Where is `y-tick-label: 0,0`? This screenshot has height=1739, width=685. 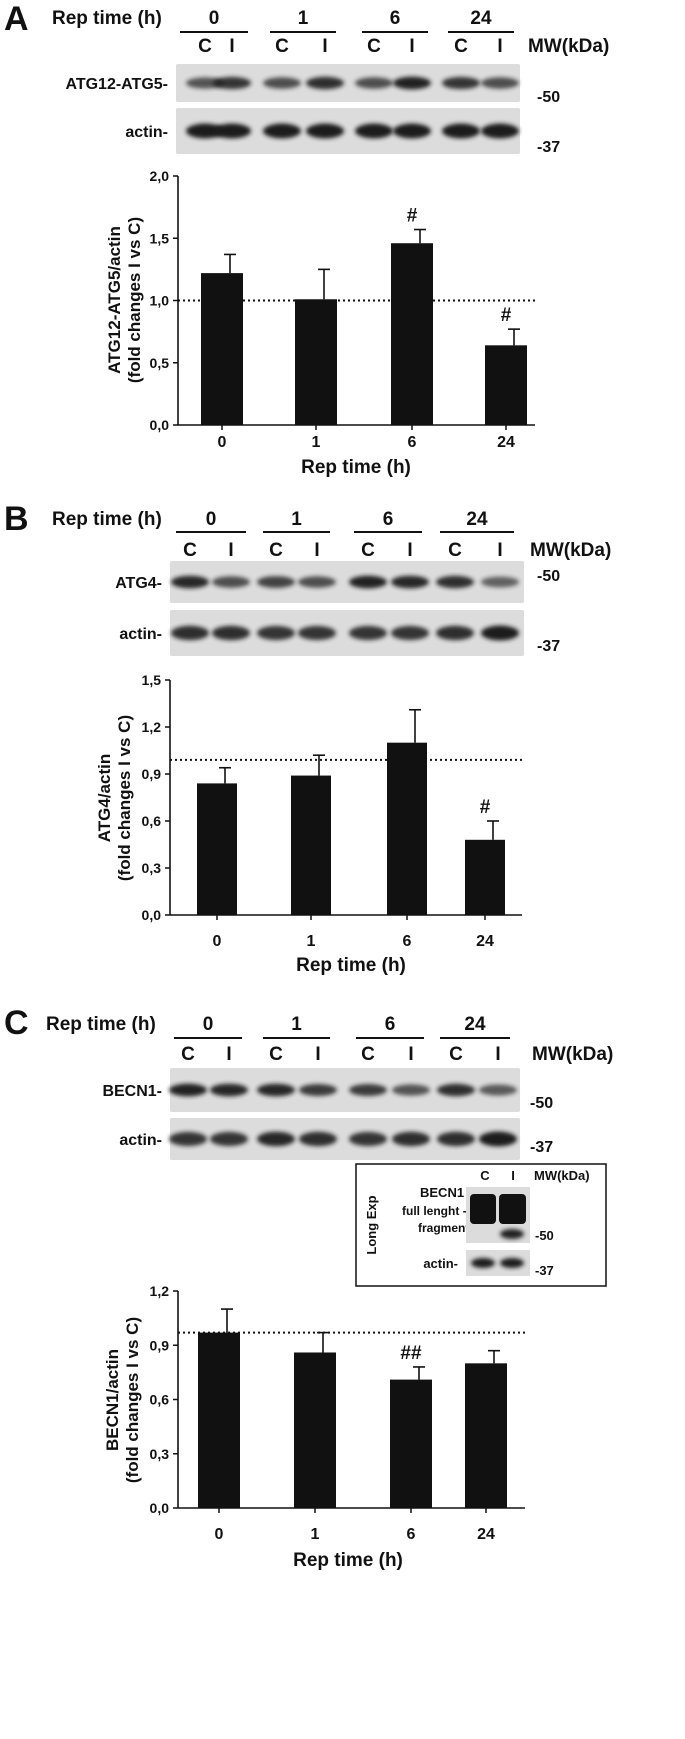 y-tick-label: 0,0 is located at coordinates (160, 1508).